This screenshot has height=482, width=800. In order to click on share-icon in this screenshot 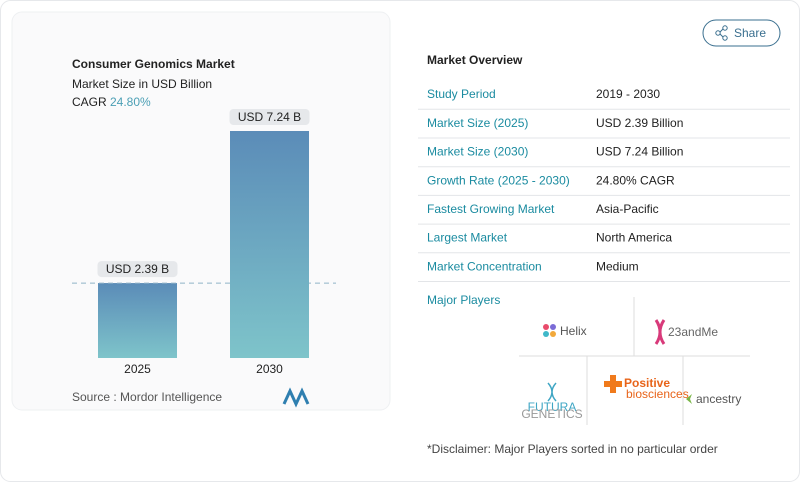, I will do `click(721, 33)`.